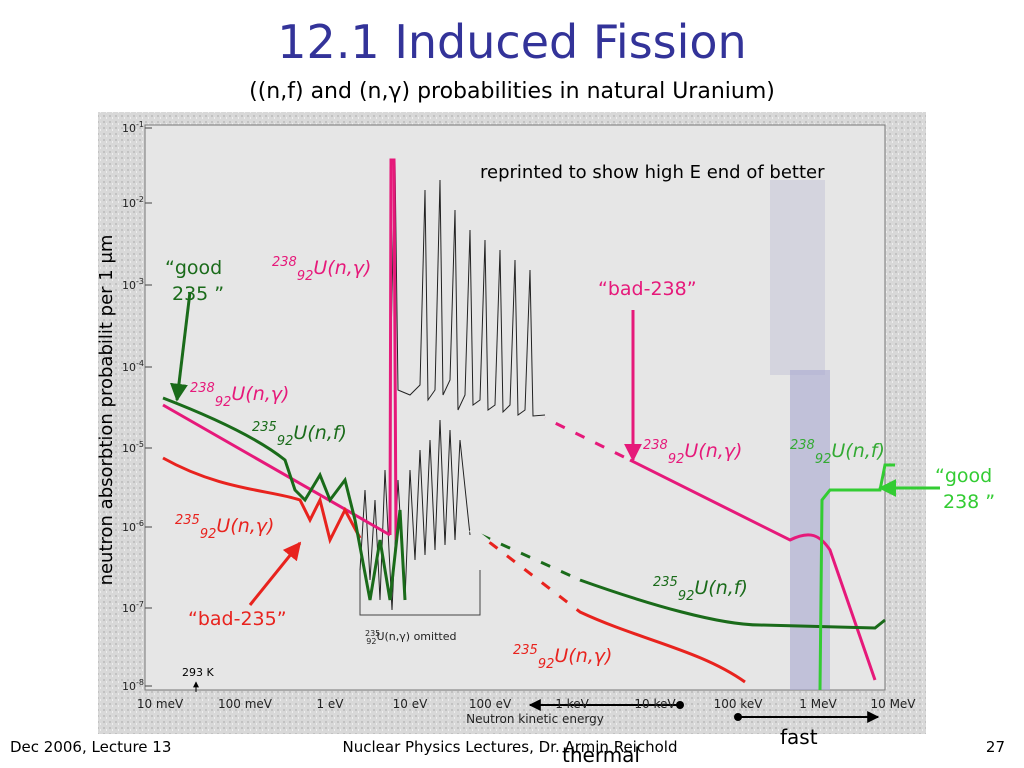  I want to click on x-tick-label: 100 meV, so click(245, 704).